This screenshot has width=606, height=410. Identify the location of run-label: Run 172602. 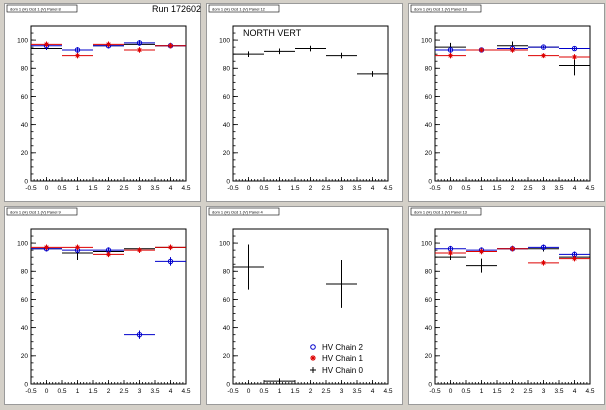
(176, 9).